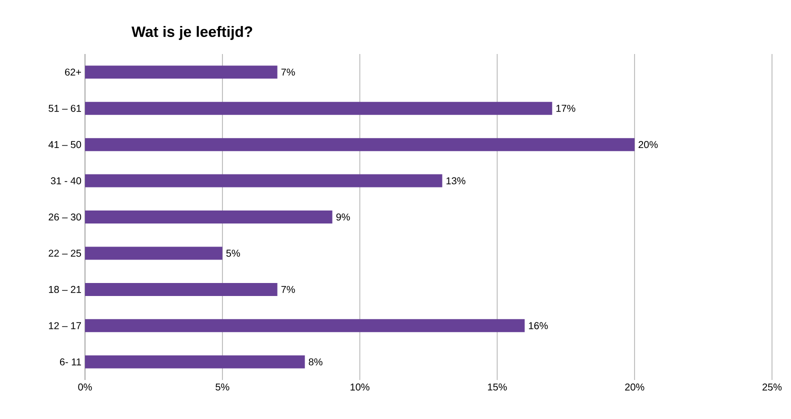 The image size is (791, 419). What do you see at coordinates (360, 387) in the screenshot?
I see `x-tick-label: 10%` at bounding box center [360, 387].